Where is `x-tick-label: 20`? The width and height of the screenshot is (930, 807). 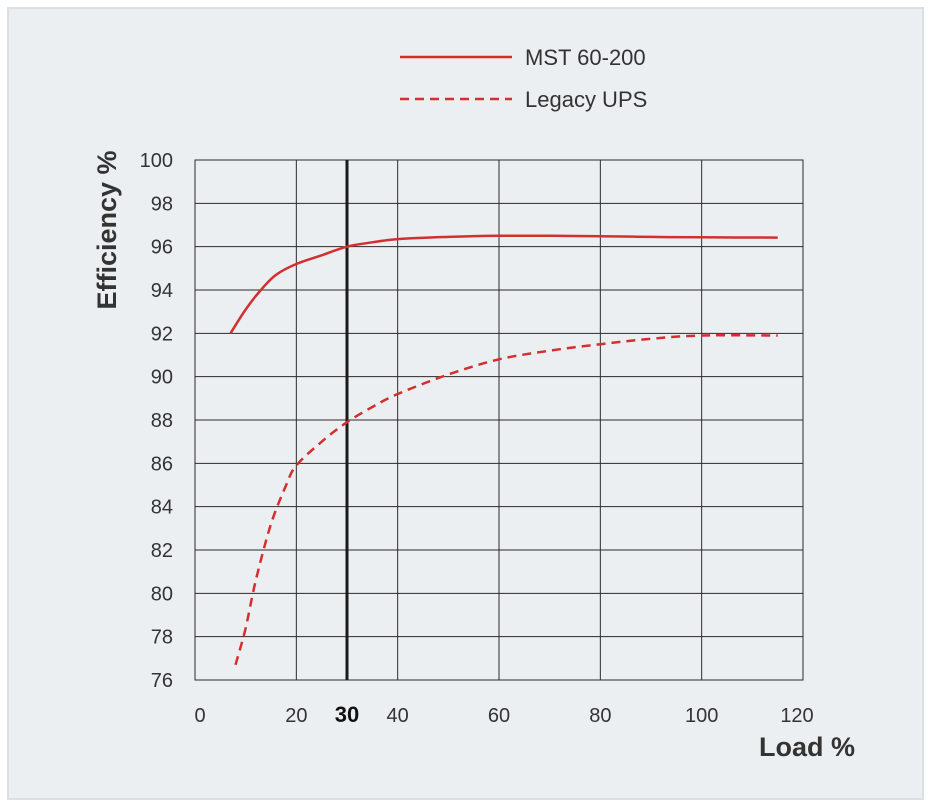 x-tick-label: 20 is located at coordinates (296, 716).